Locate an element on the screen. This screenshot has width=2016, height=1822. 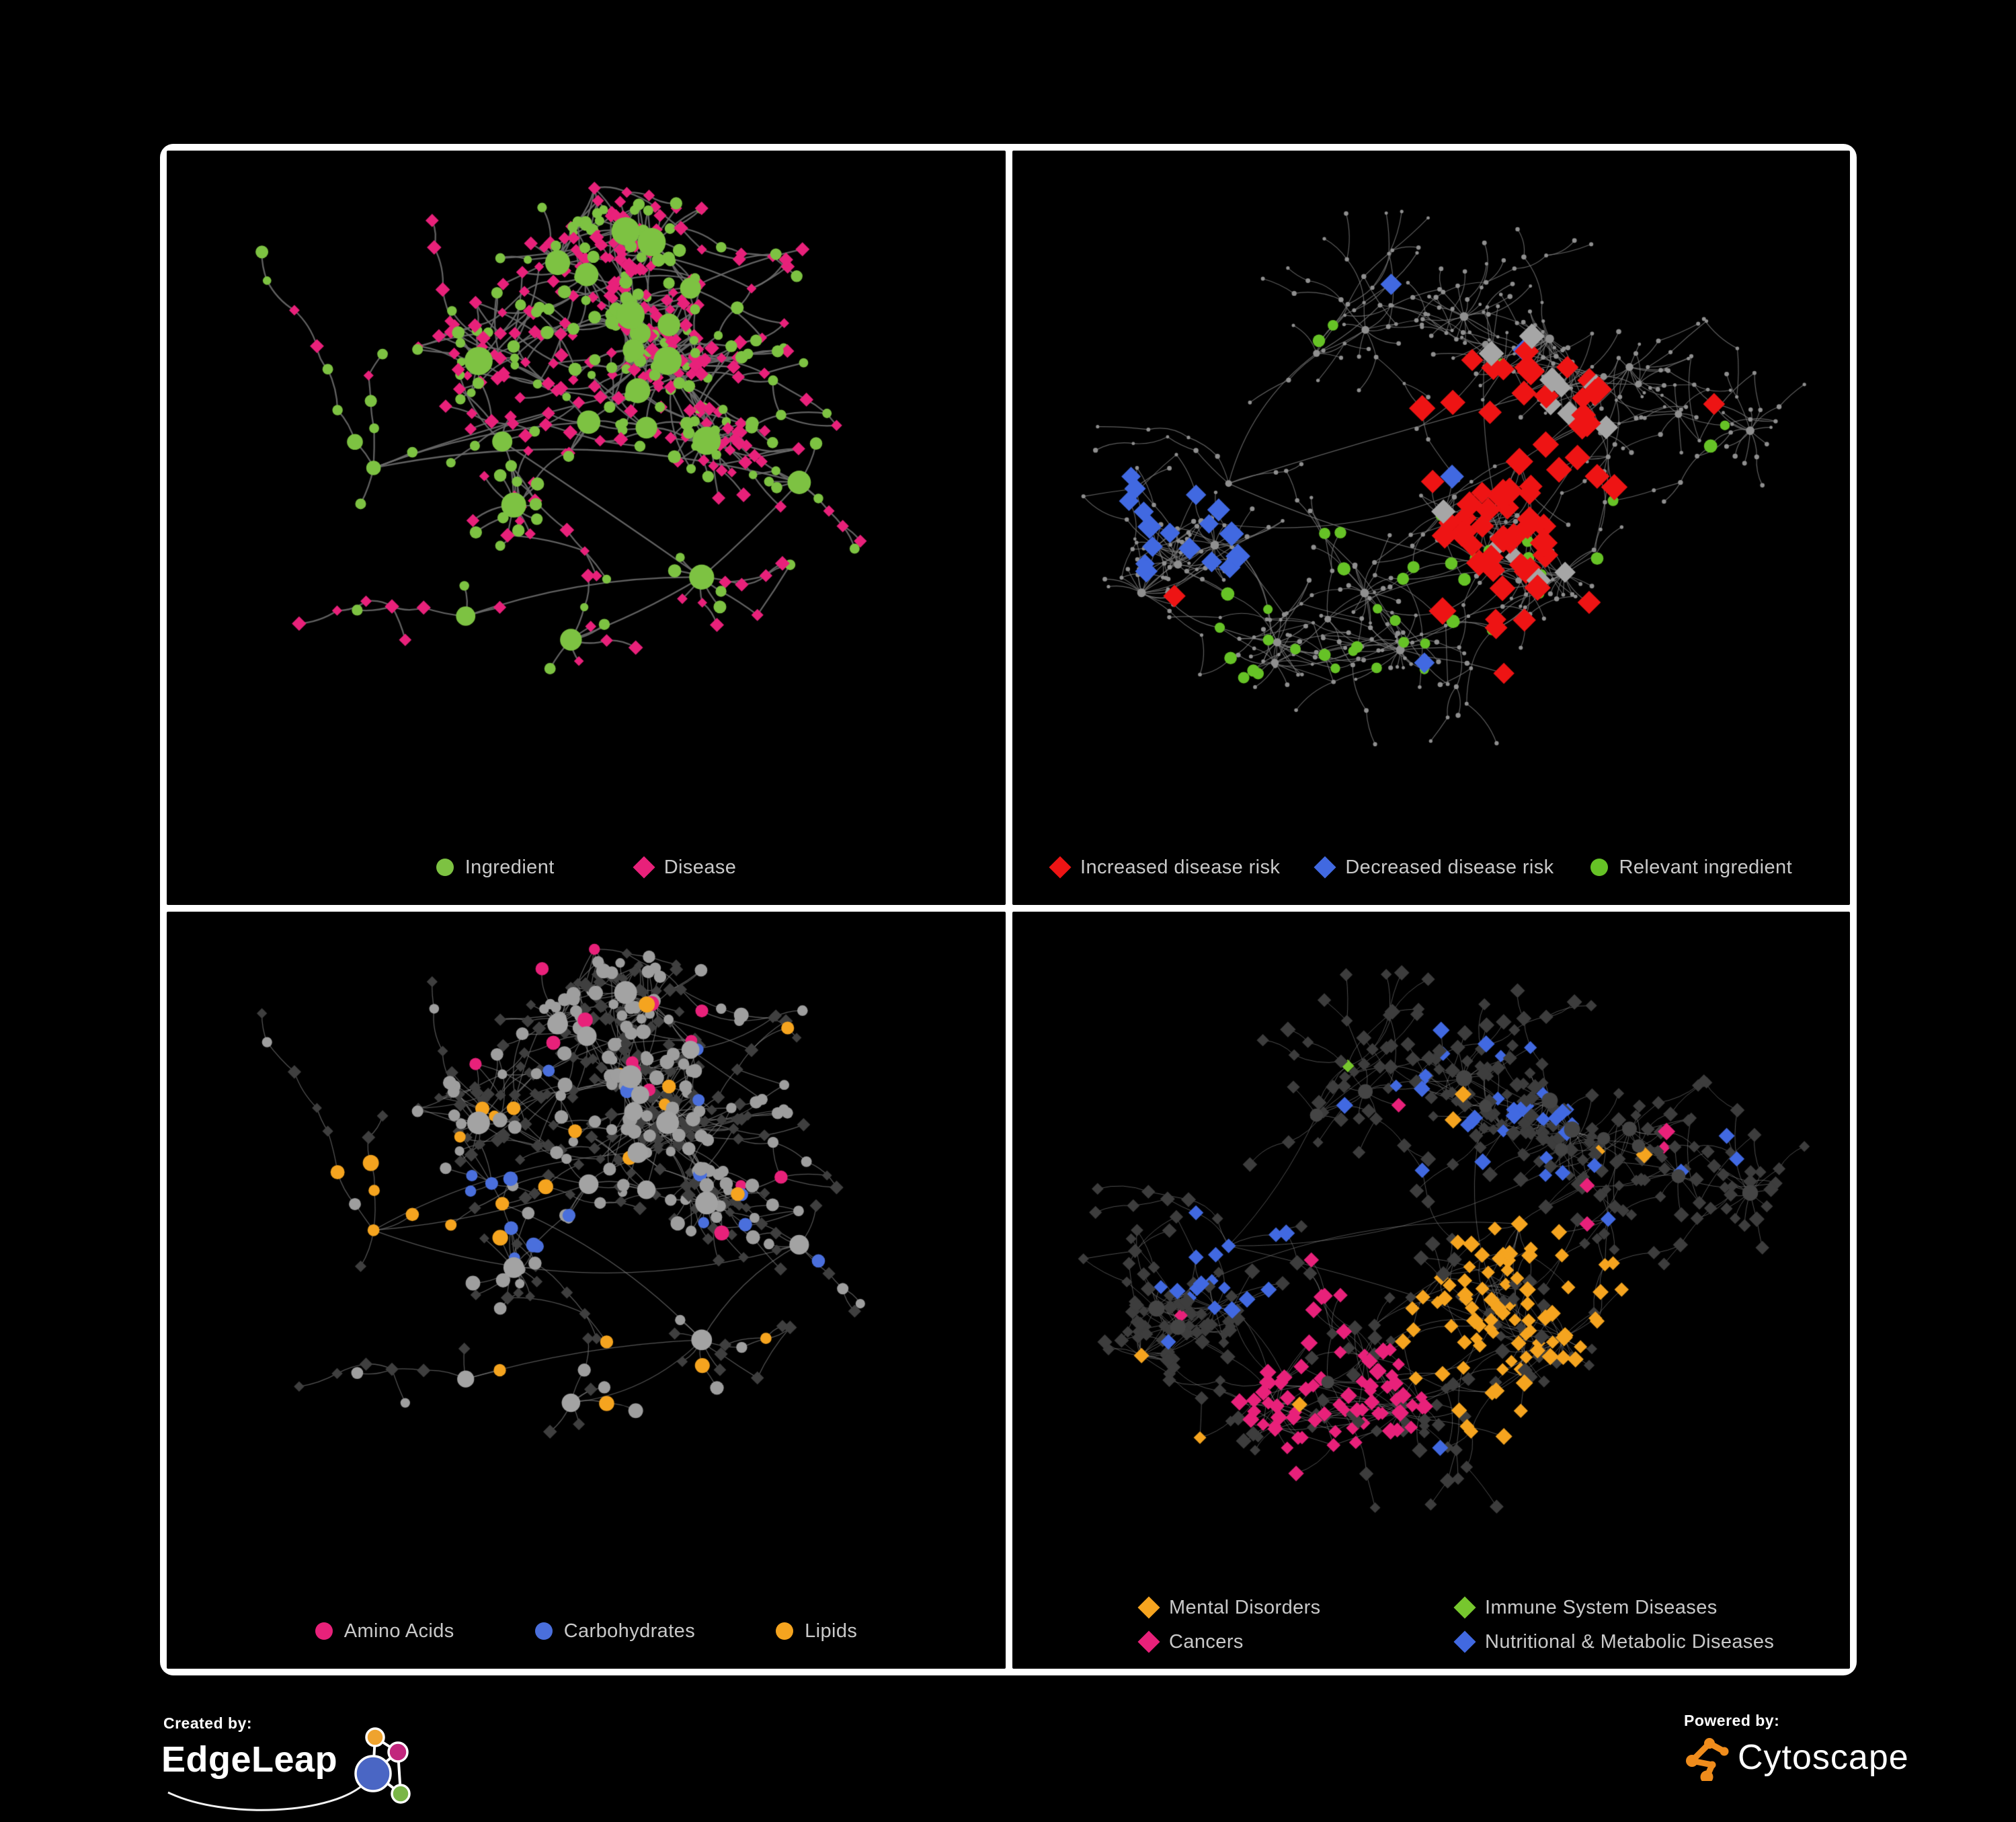
cytoscape-brand: Cytoscape is located at coordinates (1823, 1757).